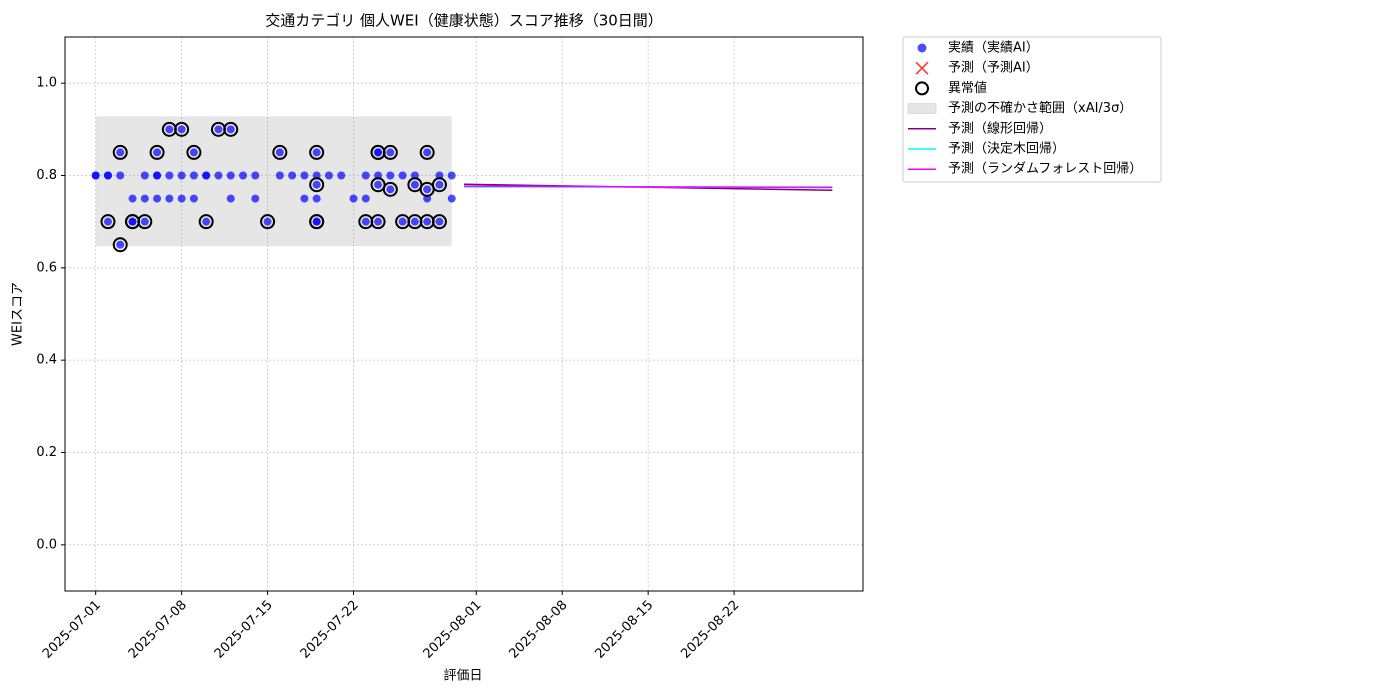 The image size is (1400, 700). I want to click on prediction-line, so click(648, 187).